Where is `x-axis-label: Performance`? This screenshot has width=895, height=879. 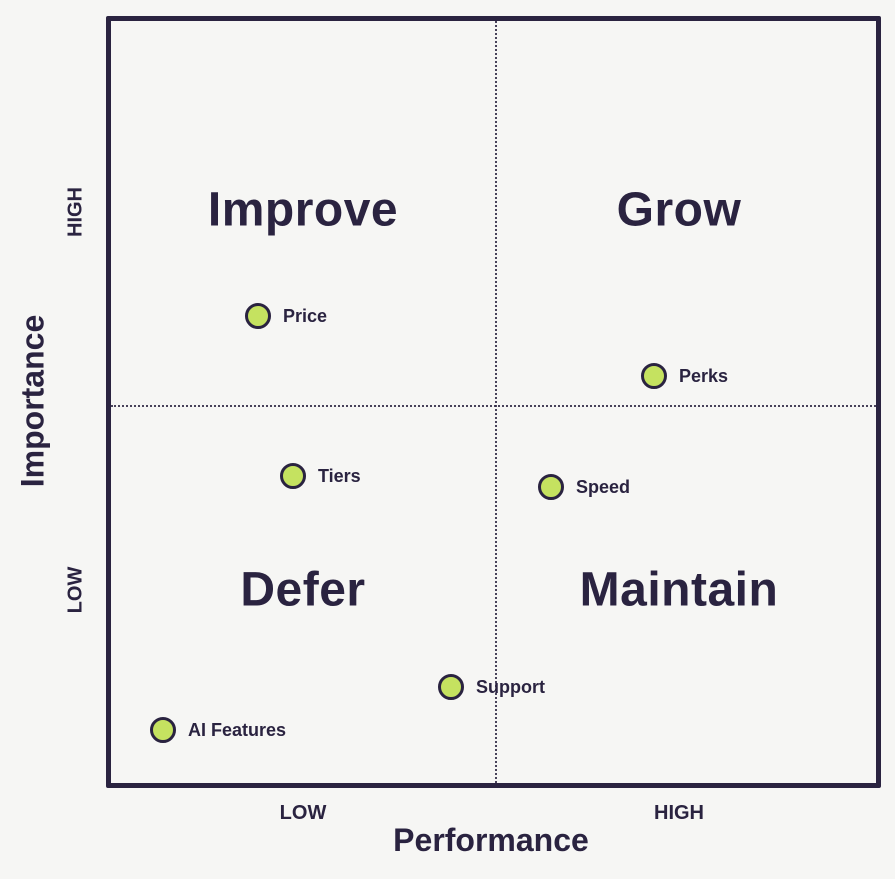 x-axis-label: Performance is located at coordinates (491, 840).